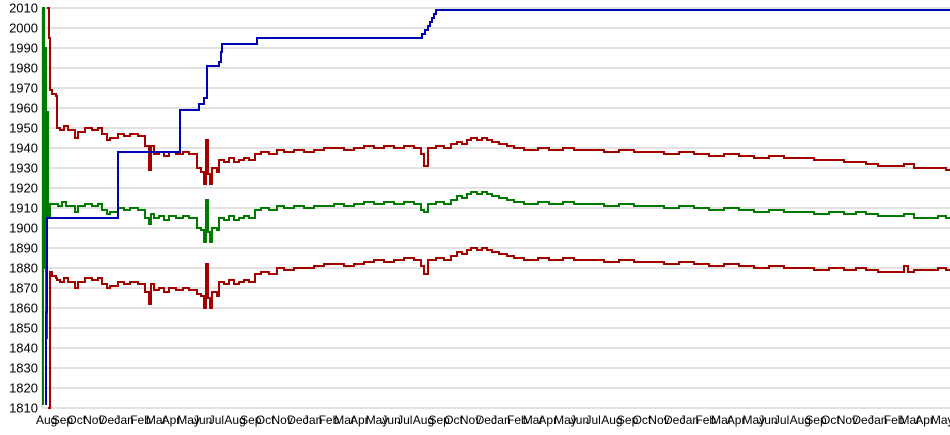 The width and height of the screenshot is (950, 435). What do you see at coordinates (23, 268) in the screenshot?
I see `y-tick-label: 1880` at bounding box center [23, 268].